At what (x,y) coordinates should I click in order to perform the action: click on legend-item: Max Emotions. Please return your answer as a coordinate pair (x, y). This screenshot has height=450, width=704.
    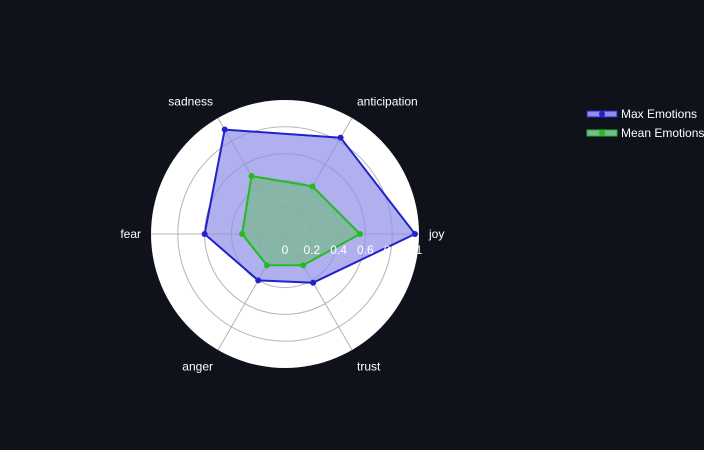
    Looking at the image, I should click on (641, 114).